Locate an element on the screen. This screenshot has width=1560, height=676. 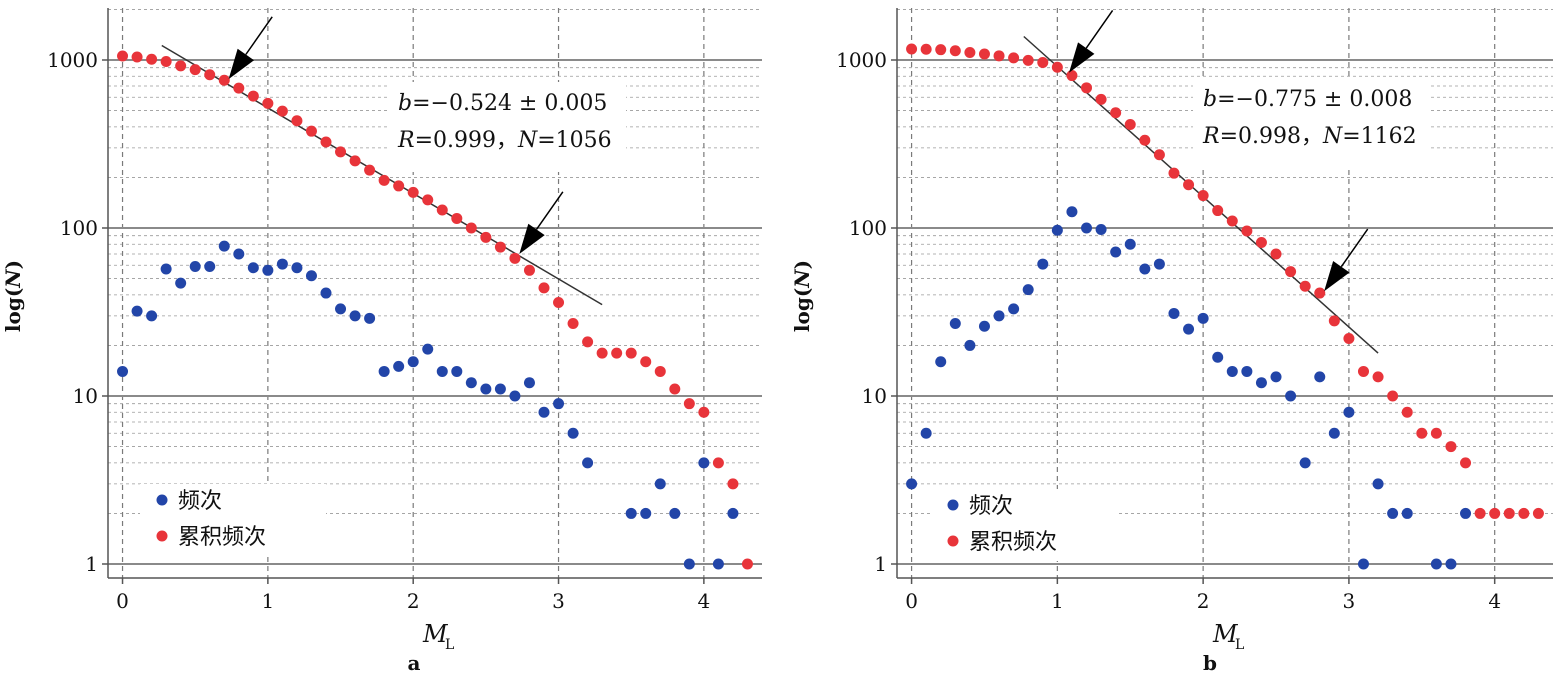
y-tick-label: 1000 is located at coordinates (861, 60).